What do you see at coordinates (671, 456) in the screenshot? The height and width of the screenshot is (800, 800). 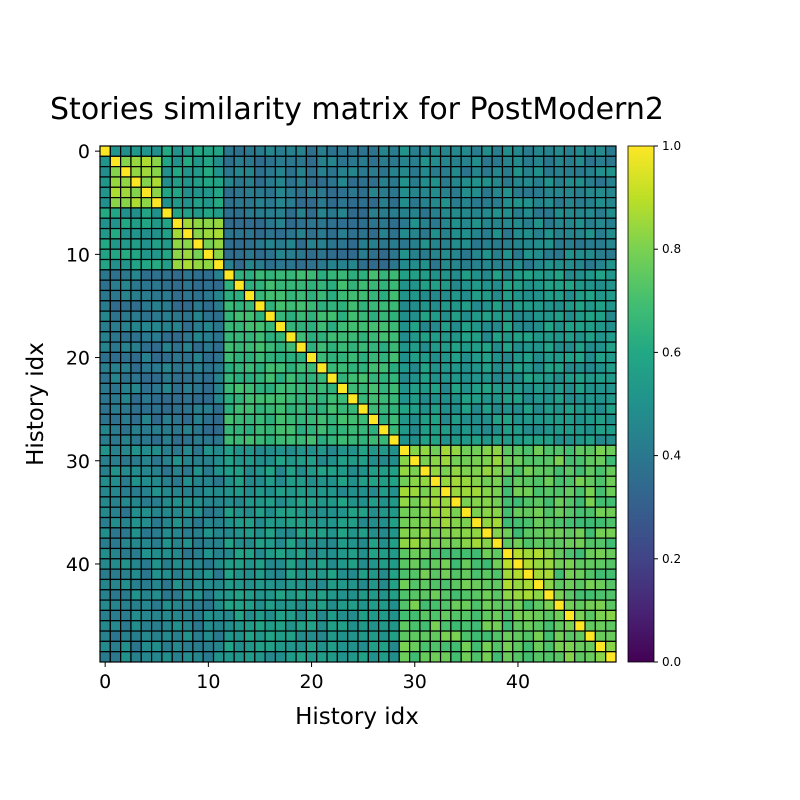 I see `colorbar-tick-label: 0.4` at bounding box center [671, 456].